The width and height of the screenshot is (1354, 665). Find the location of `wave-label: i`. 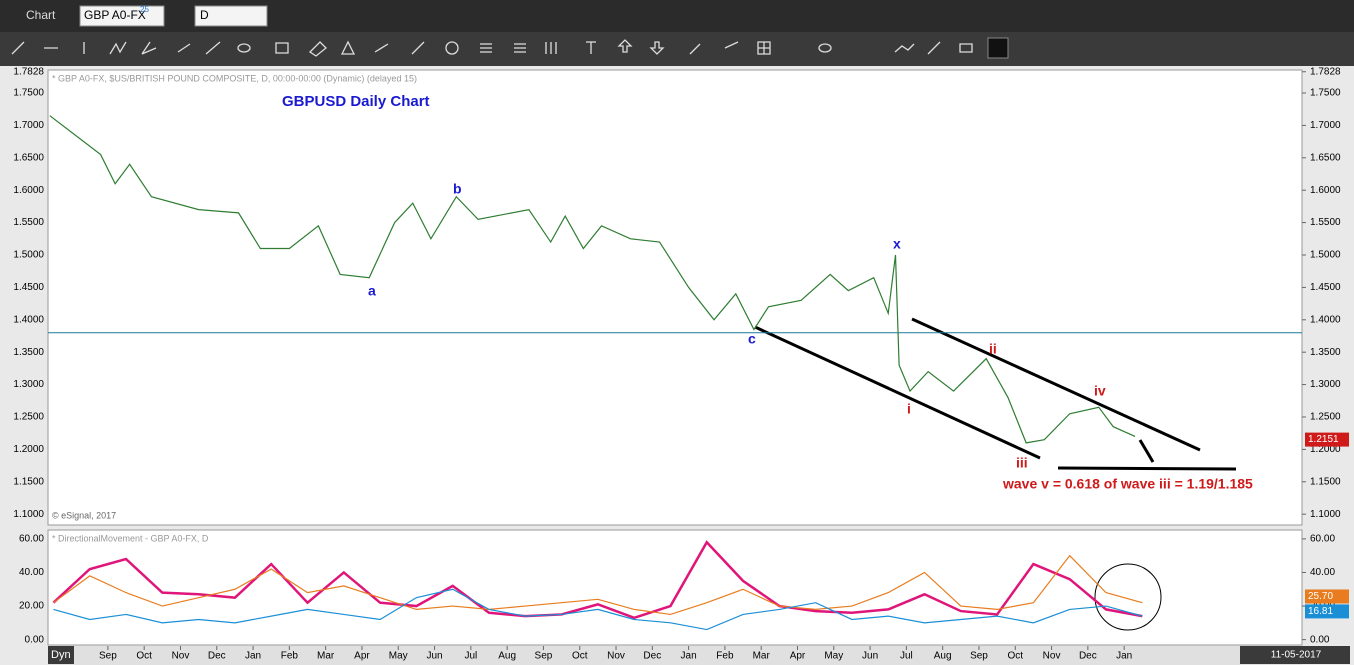

wave-label: i is located at coordinates (909, 409).